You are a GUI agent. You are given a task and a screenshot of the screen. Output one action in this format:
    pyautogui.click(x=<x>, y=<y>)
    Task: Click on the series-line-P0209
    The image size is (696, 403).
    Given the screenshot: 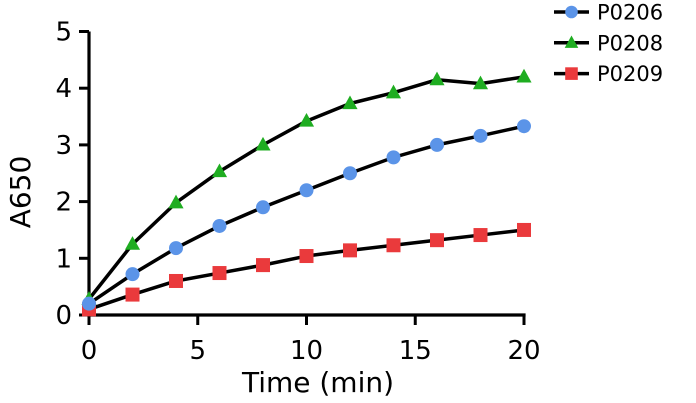 What is the action you would take?
    pyautogui.click(x=306, y=269)
    